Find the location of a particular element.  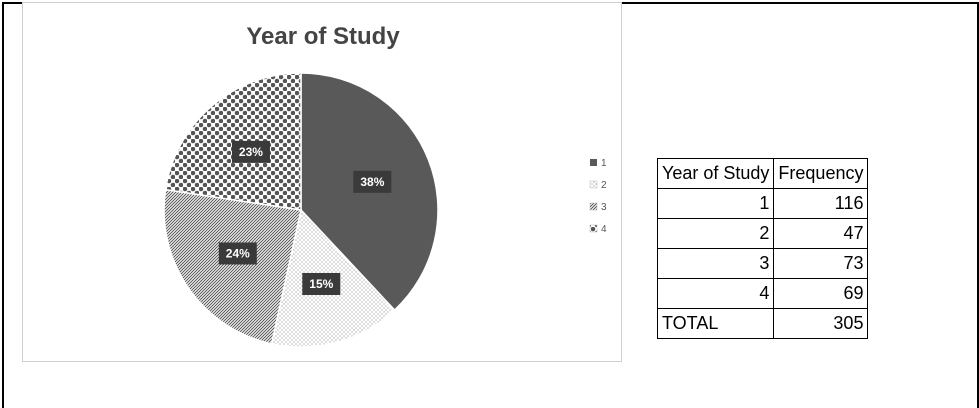

cell-frequency: 73 is located at coordinates (821, 263).